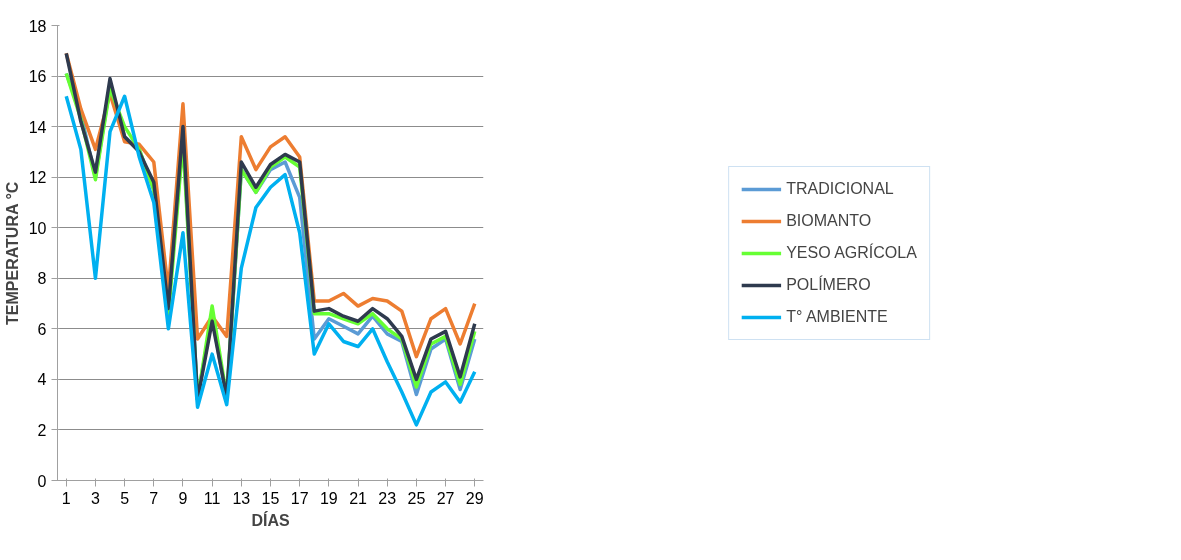 This screenshot has height=560, width=1181. What do you see at coordinates (37, 178) in the screenshot?
I see `y-tick-label: 12` at bounding box center [37, 178].